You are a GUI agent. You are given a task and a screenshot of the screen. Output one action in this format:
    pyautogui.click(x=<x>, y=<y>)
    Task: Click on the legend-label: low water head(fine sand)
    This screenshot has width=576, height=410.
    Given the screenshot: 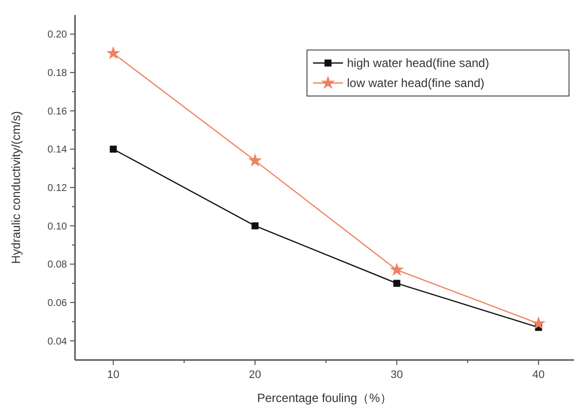 What is the action you would take?
    pyautogui.click(x=415, y=83)
    